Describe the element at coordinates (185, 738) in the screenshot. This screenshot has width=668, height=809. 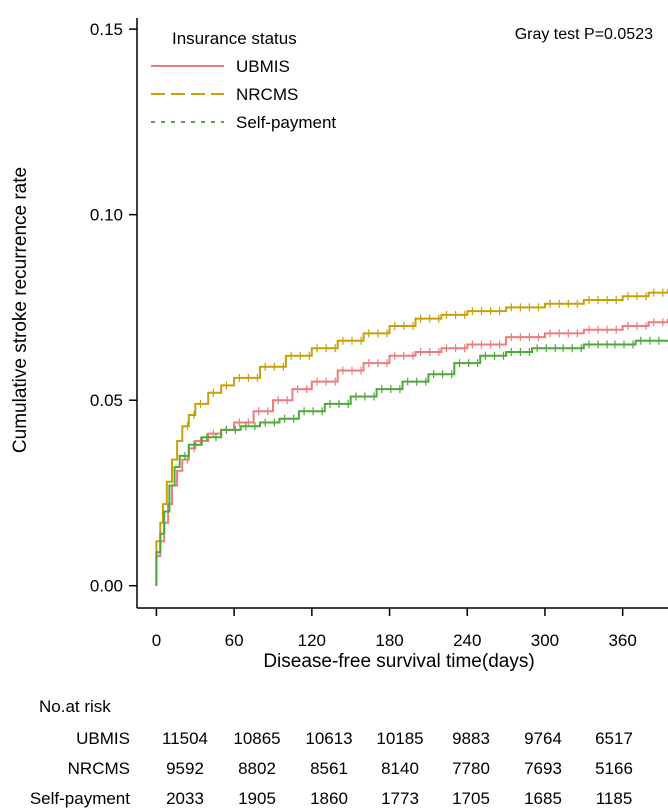
I see `risk-cell: 11504` at that location.